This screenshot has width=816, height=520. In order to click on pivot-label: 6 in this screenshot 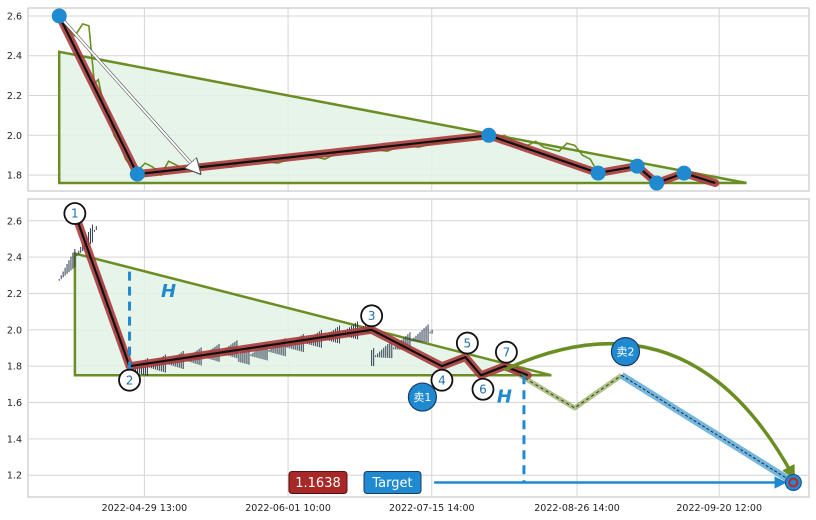, I will do `click(483, 389)`.